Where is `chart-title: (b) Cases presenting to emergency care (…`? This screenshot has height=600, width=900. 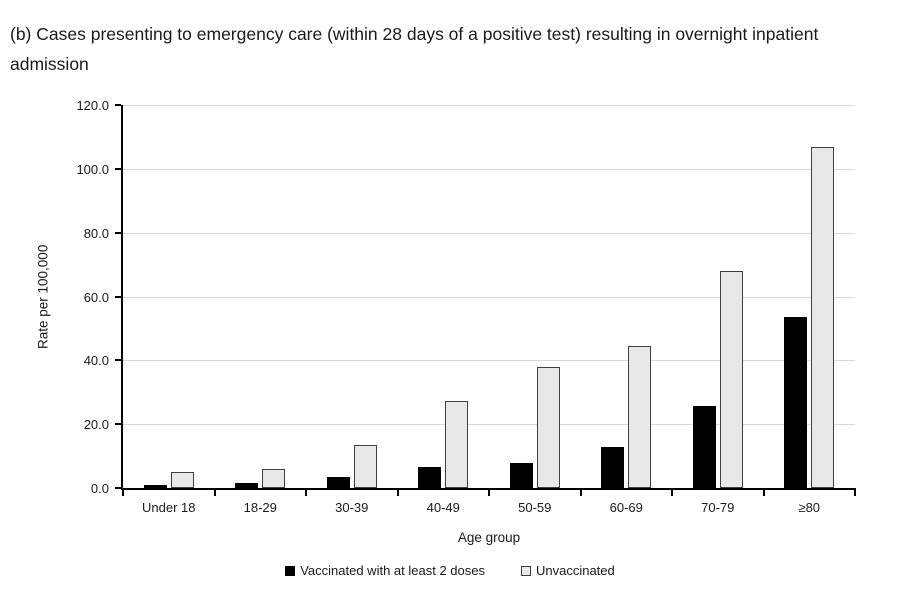
chart-title: (b) Cases presenting to emergency care (… is located at coordinates (414, 49).